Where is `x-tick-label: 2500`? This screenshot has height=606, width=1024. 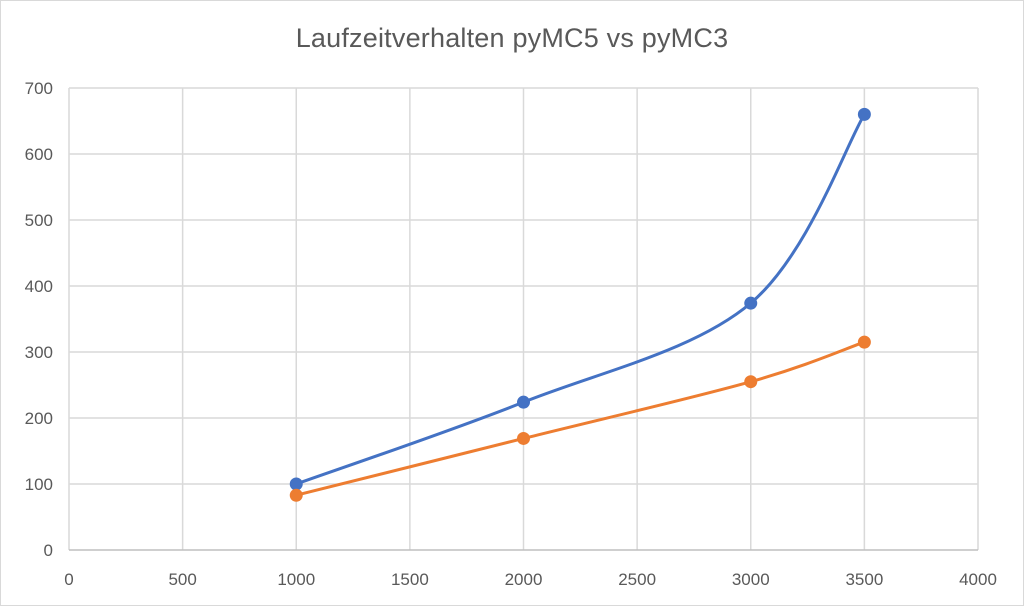
x-tick-label: 2500 is located at coordinates (637, 579).